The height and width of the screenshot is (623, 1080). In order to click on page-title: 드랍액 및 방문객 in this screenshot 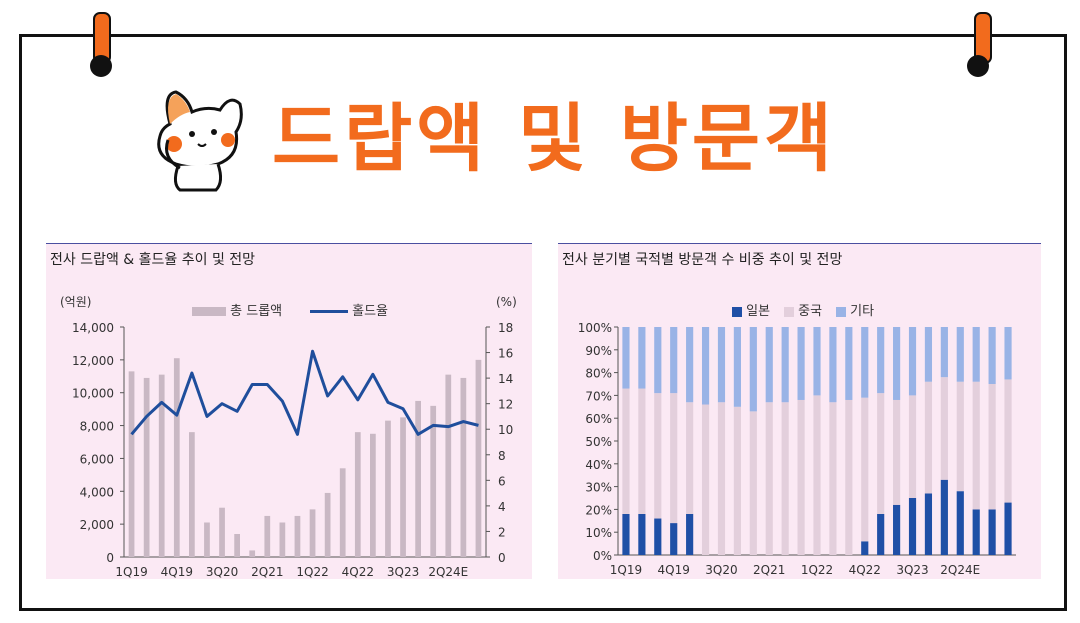, I will do `click(554, 139)`.